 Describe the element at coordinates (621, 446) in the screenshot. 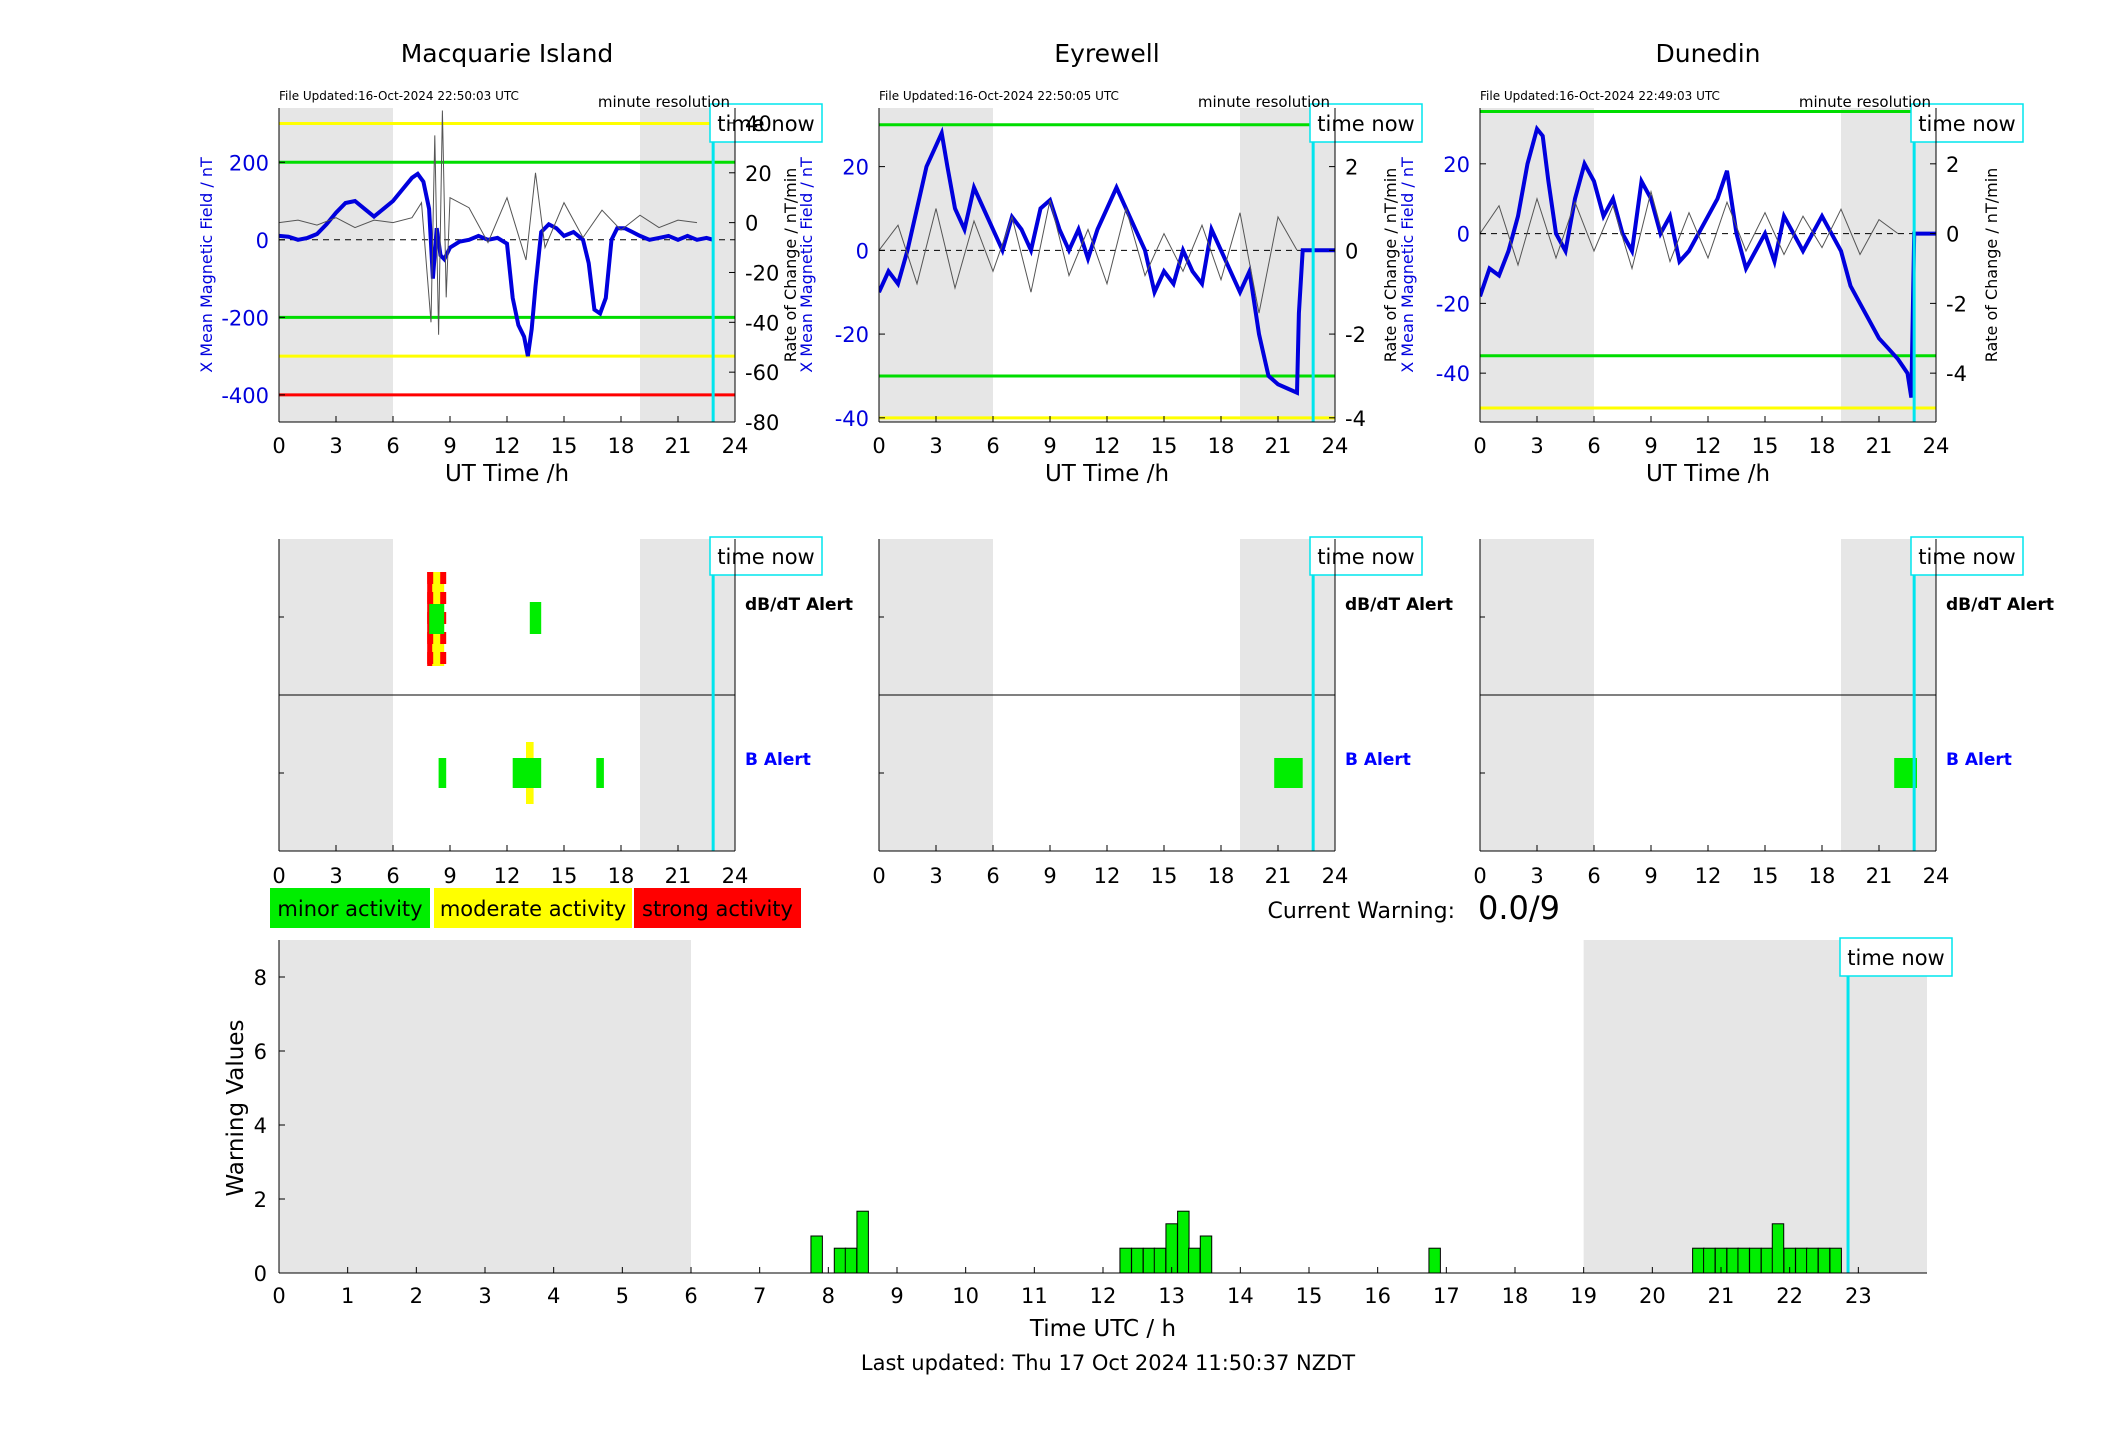

I see `x-tick-label: 18` at that location.